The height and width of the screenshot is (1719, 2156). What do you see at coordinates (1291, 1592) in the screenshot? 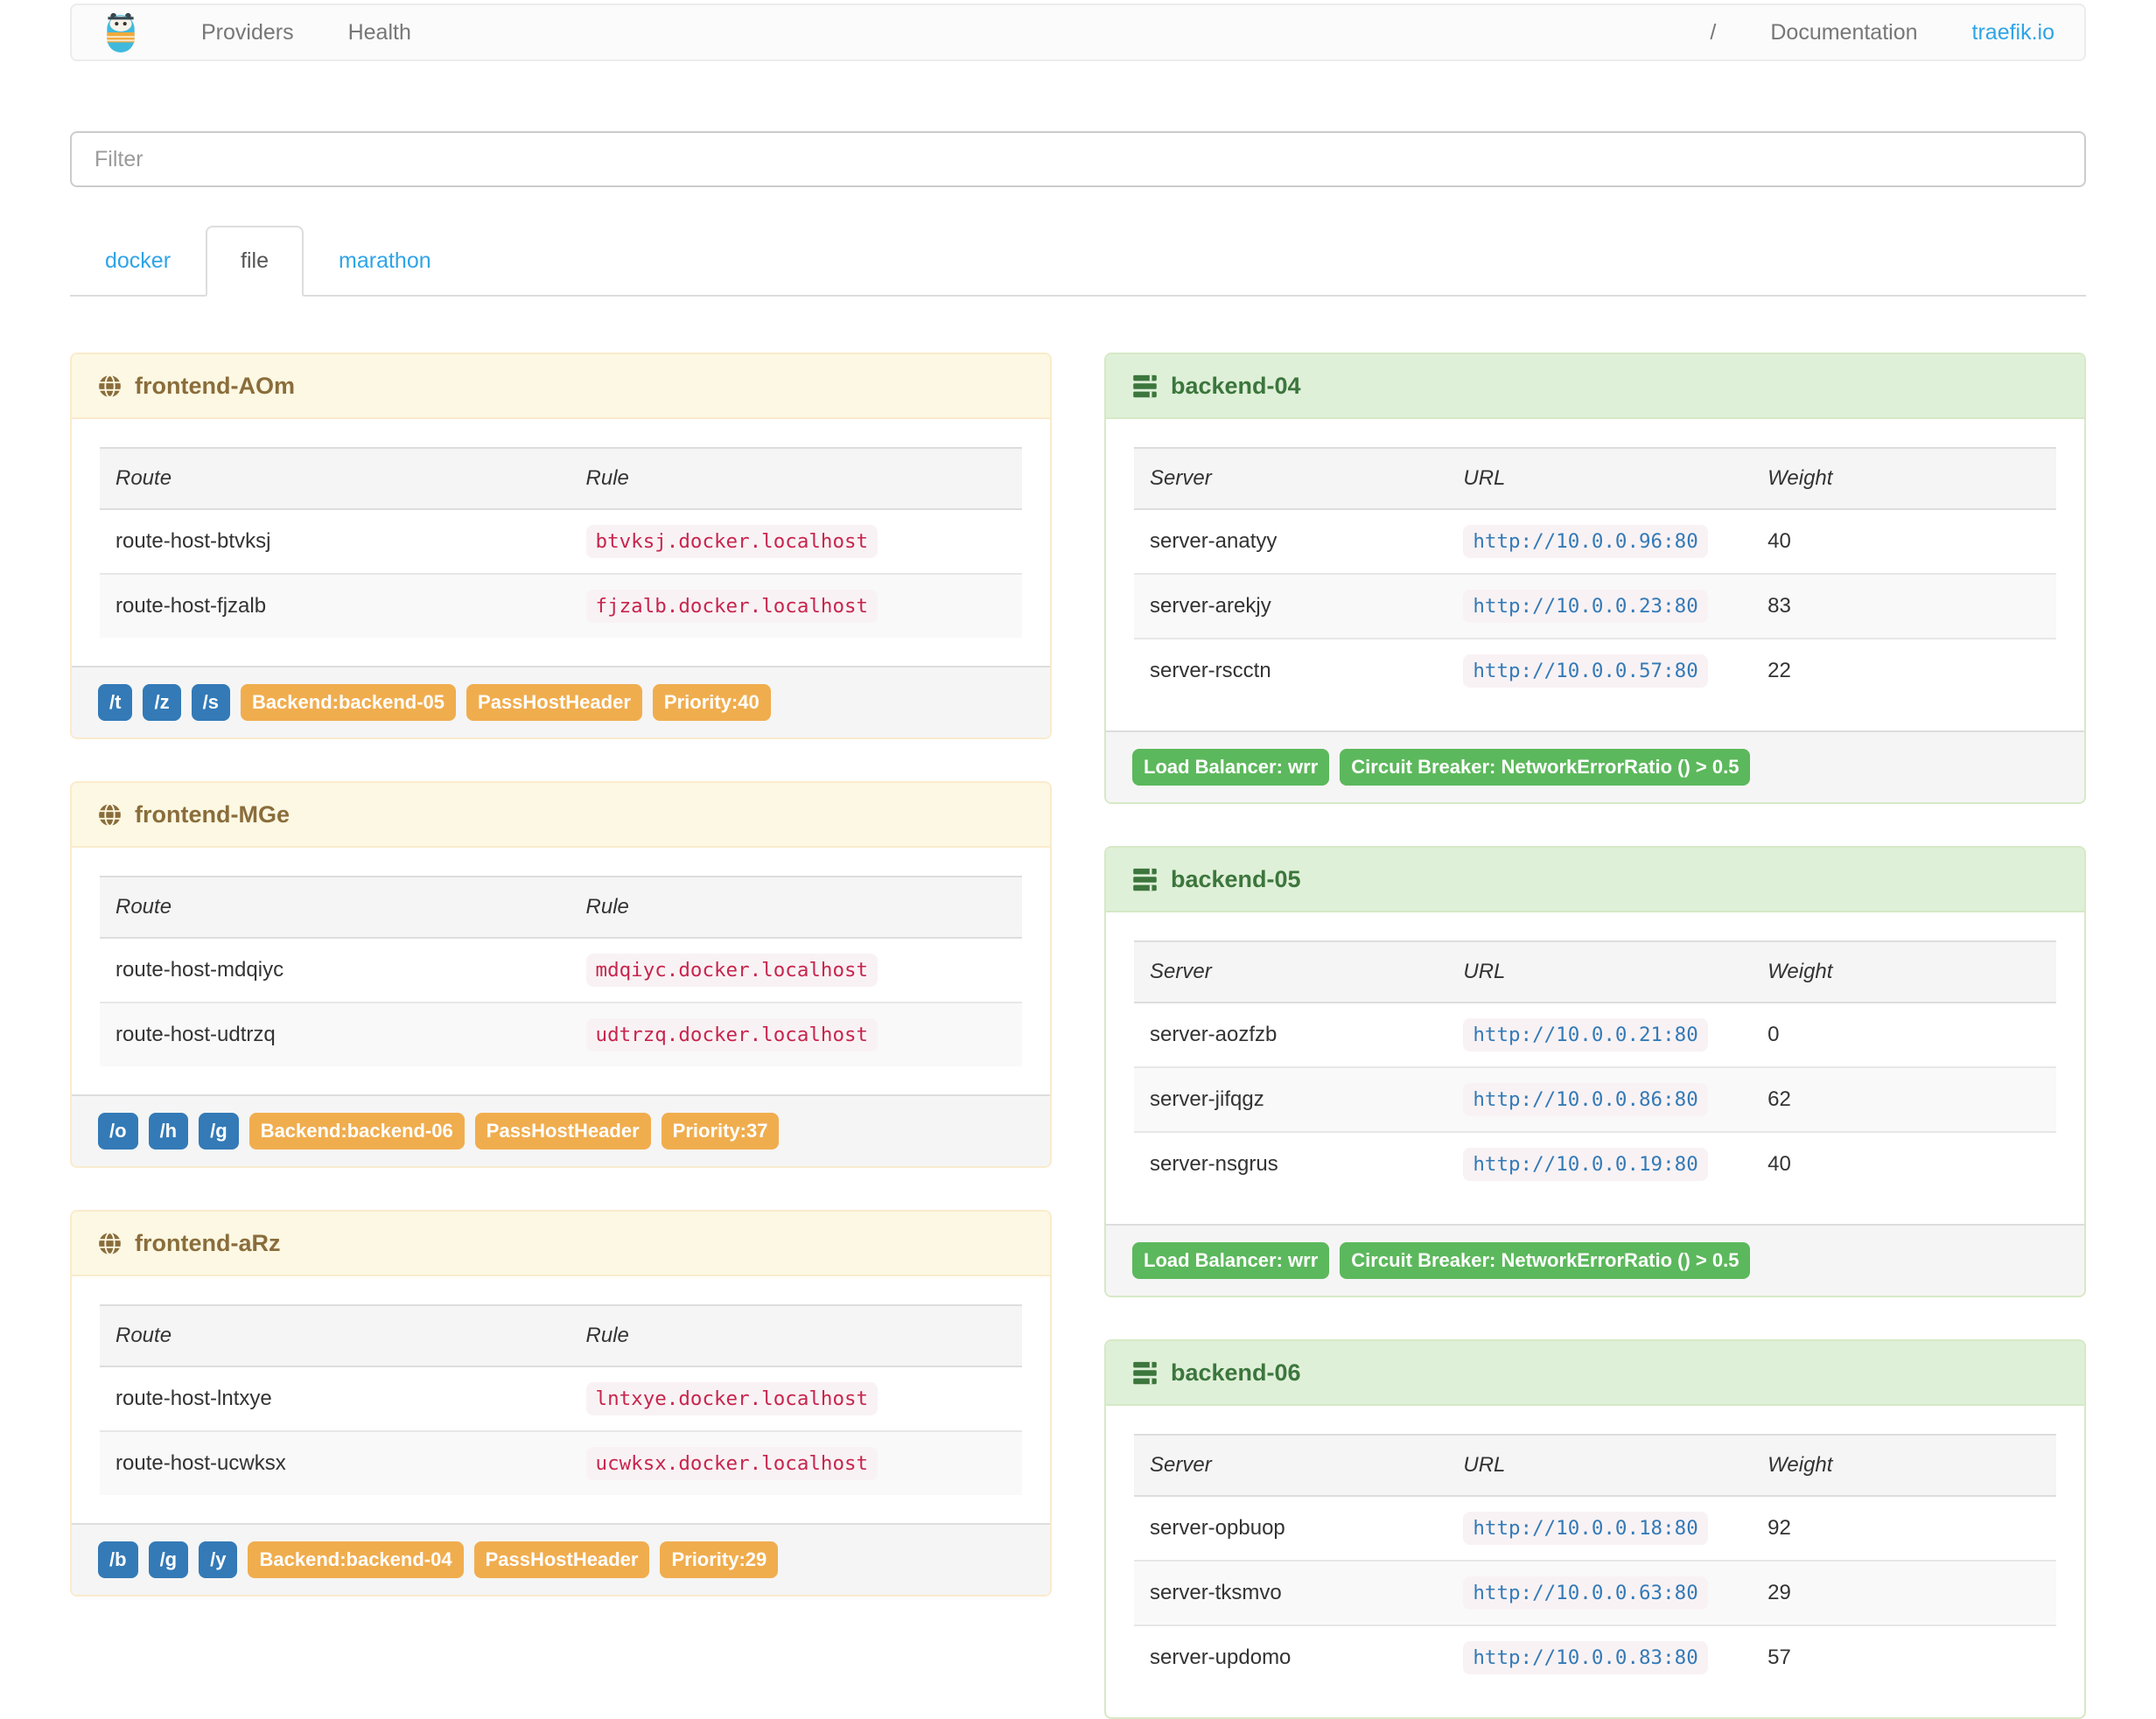
I see `server-name: server-tksmvo` at bounding box center [1291, 1592].